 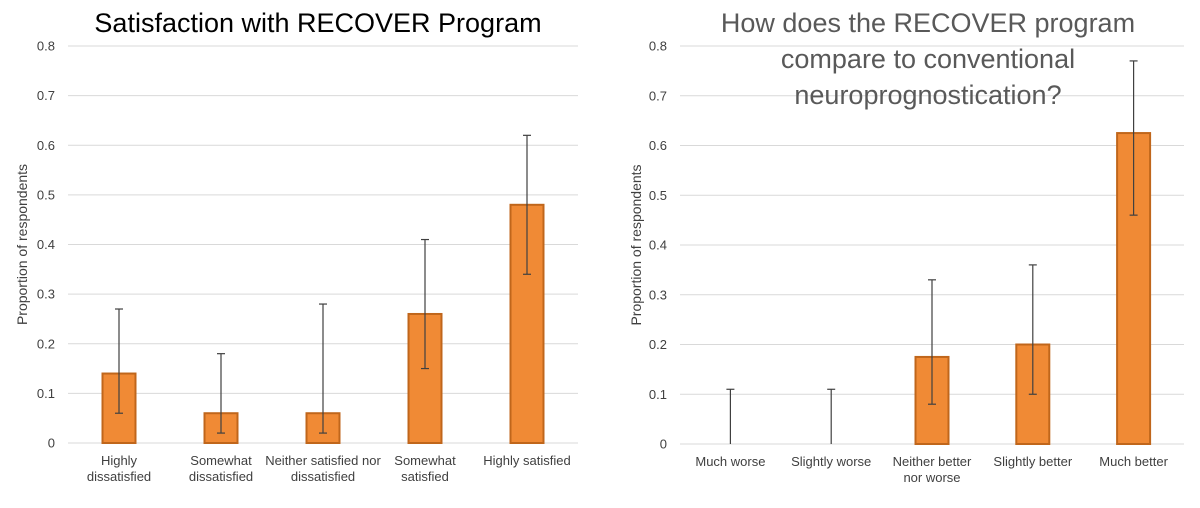 What do you see at coordinates (831, 461) in the screenshot?
I see `category-label: Slightly worse` at bounding box center [831, 461].